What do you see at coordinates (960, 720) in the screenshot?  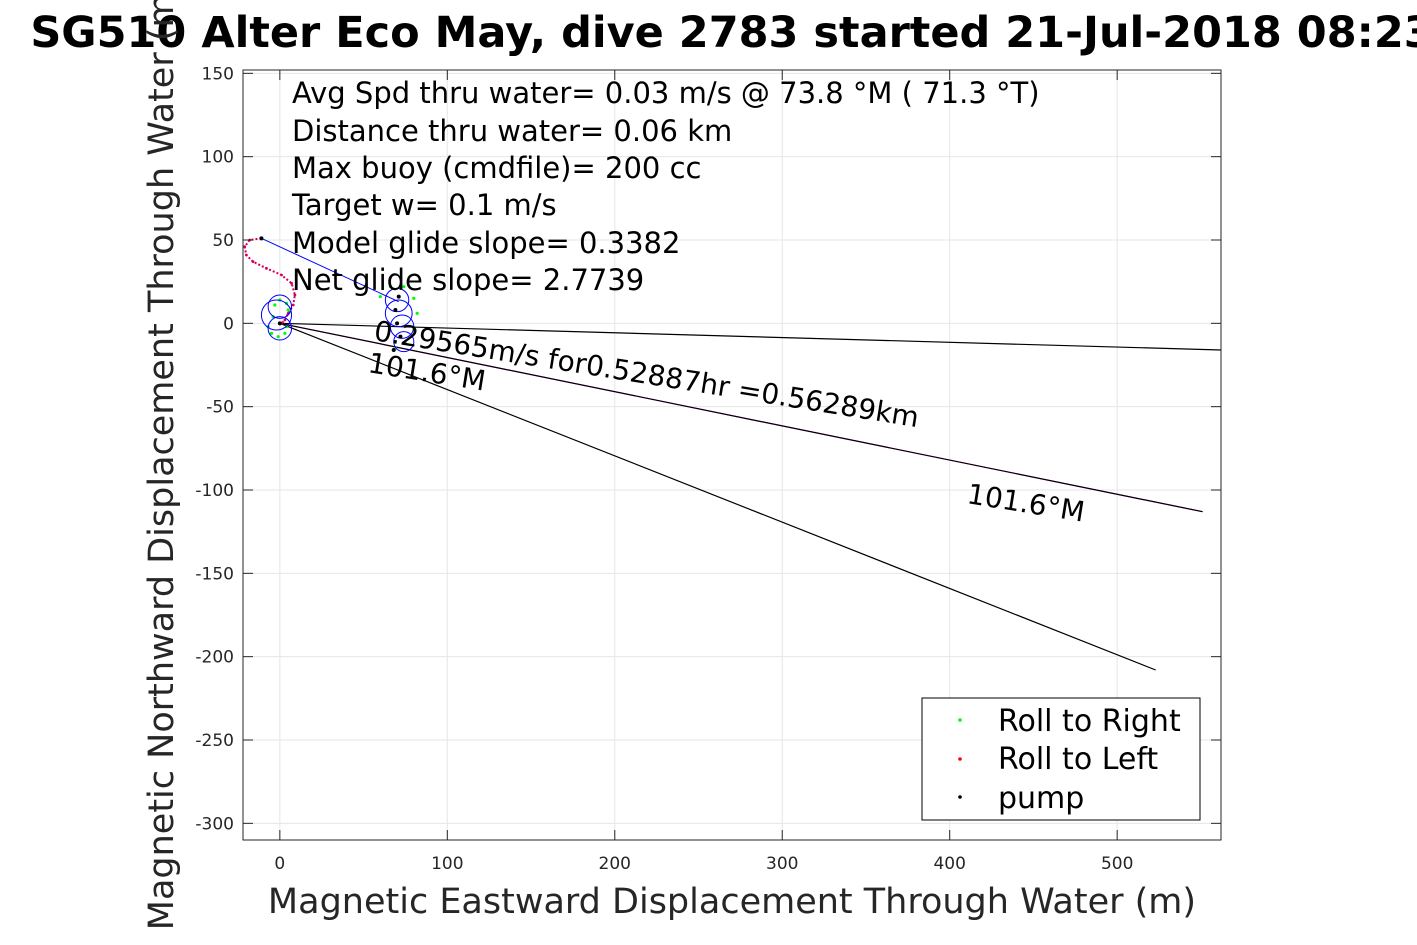 I see `legend-marker-roll-right` at bounding box center [960, 720].